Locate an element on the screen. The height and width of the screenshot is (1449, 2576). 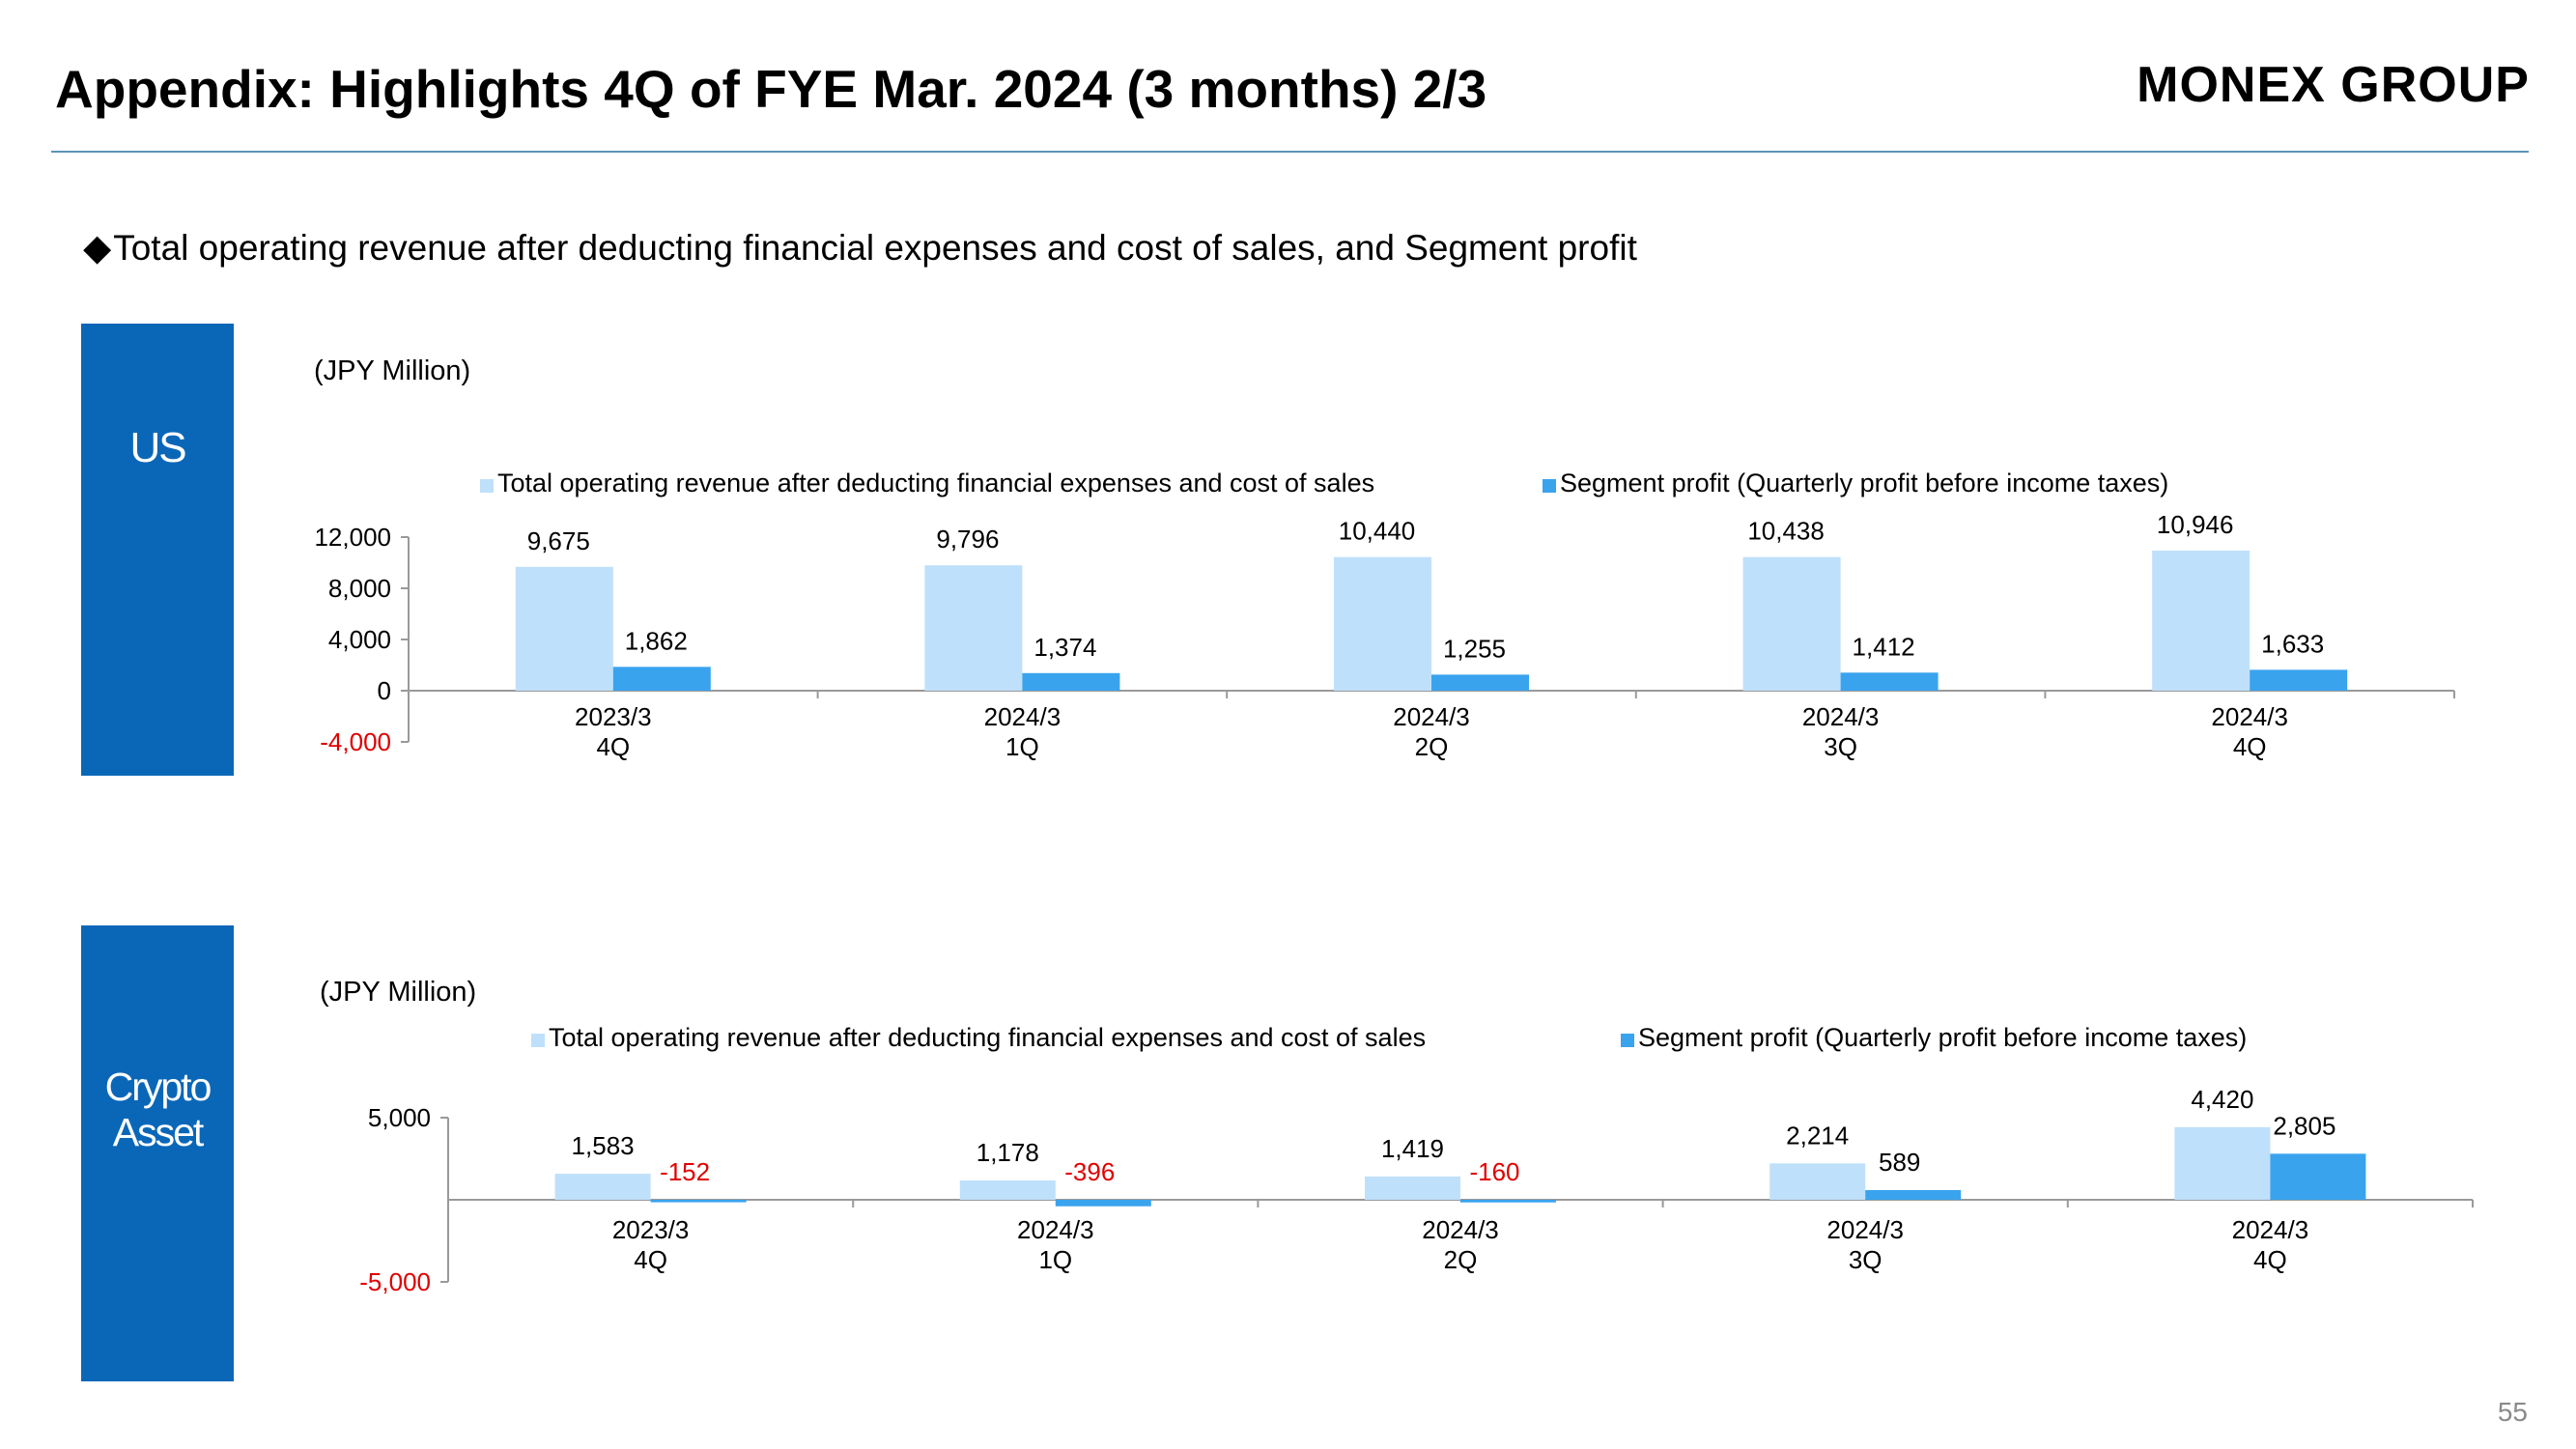
us-chart-unit-label: (JPY Million) is located at coordinates (392, 370).